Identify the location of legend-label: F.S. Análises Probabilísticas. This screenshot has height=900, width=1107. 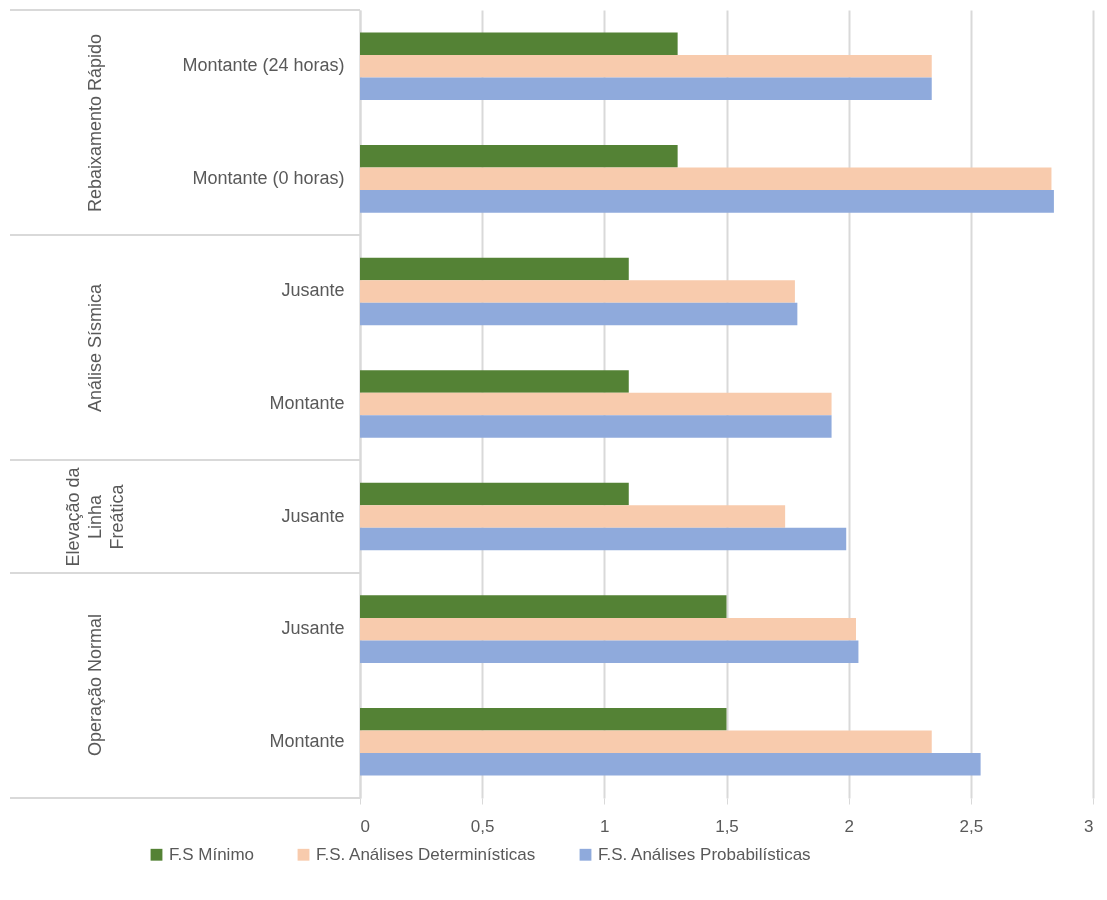
(704, 854).